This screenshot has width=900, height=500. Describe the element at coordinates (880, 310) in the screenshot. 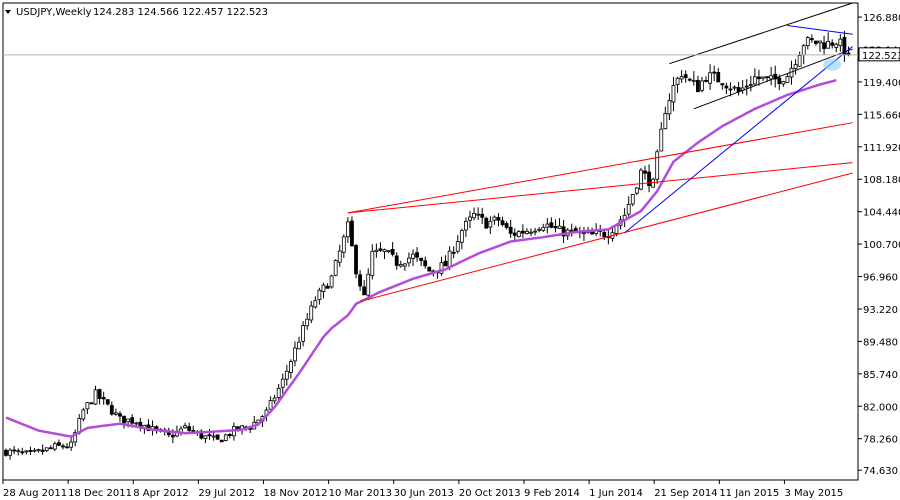

I see `y-tick-label: 93.220` at that location.